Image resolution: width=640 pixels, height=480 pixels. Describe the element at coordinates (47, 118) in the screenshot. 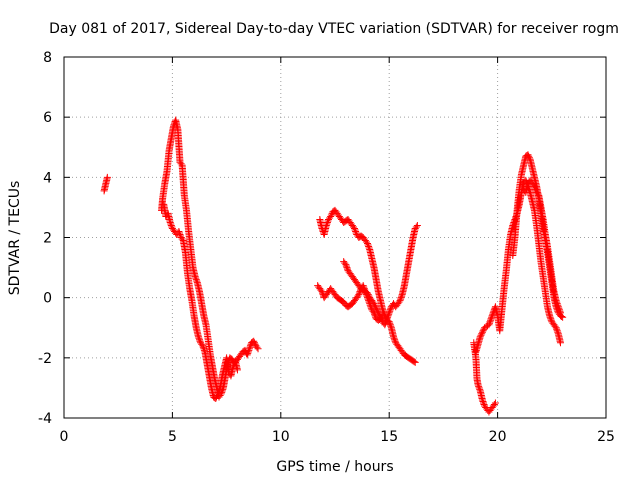

I see `y-tick-label: 6` at that location.